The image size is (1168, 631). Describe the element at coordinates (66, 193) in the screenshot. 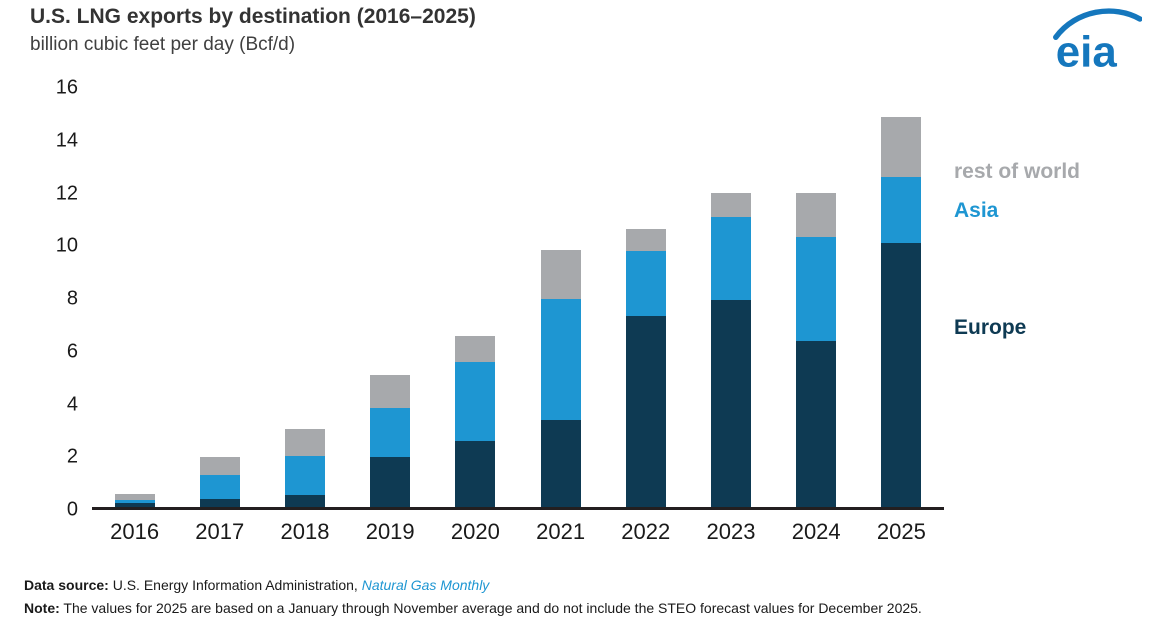

I see `y-axis-tick-label: 12` at that location.